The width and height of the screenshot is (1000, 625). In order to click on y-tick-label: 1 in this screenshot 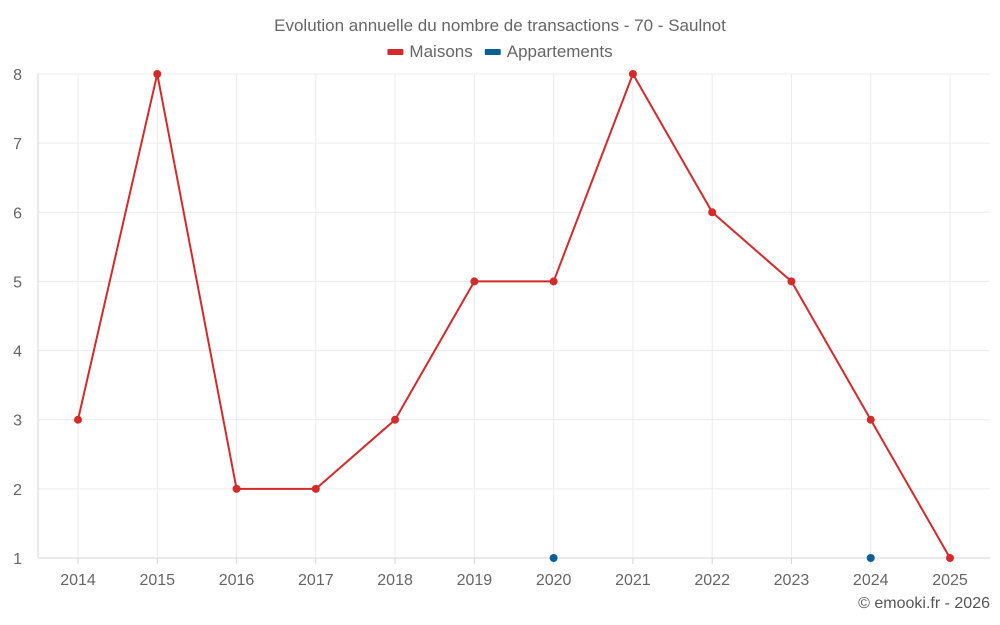, I will do `click(17, 559)`.